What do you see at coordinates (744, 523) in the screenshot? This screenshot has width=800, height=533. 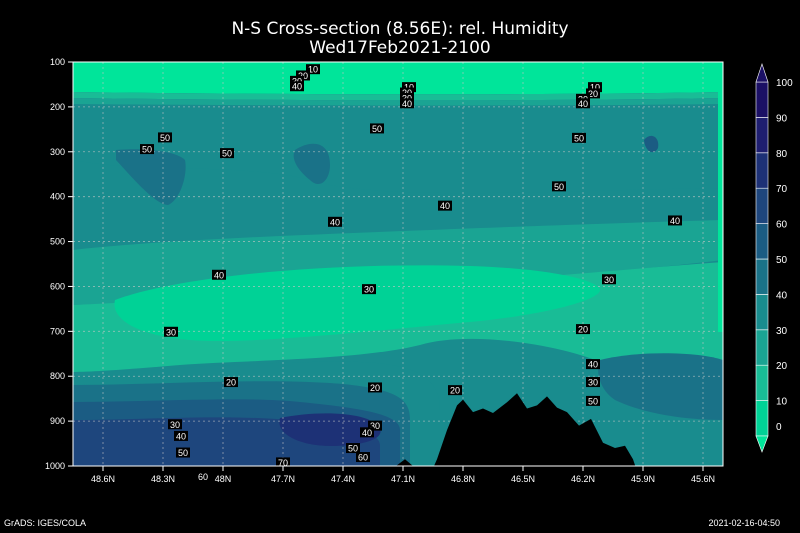 I see `timestamp-text: 2021-02-16-04:50` at bounding box center [744, 523].